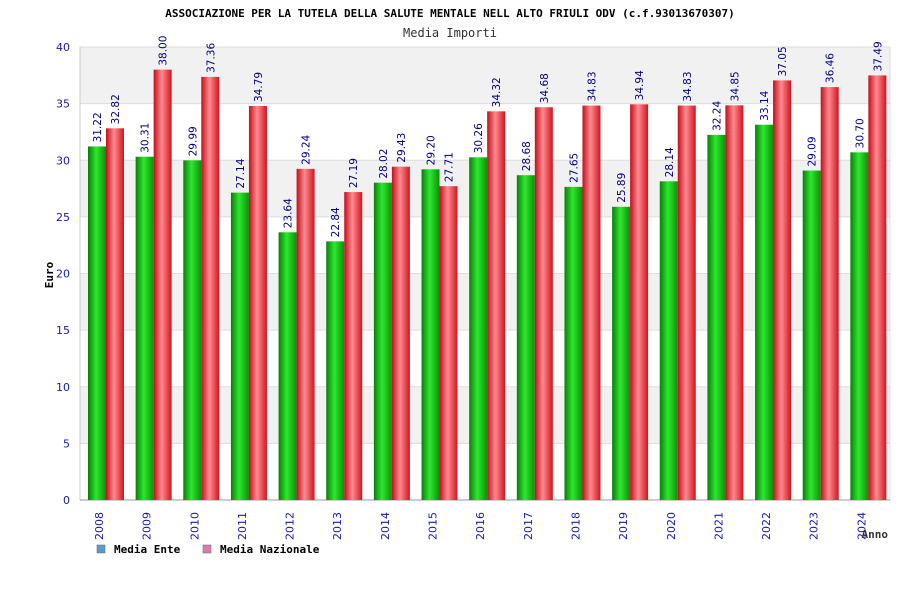 This screenshot has width=900, height=600. What do you see at coordinates (384, 164) in the screenshot?
I see `data-label: 28.02` at bounding box center [384, 164].